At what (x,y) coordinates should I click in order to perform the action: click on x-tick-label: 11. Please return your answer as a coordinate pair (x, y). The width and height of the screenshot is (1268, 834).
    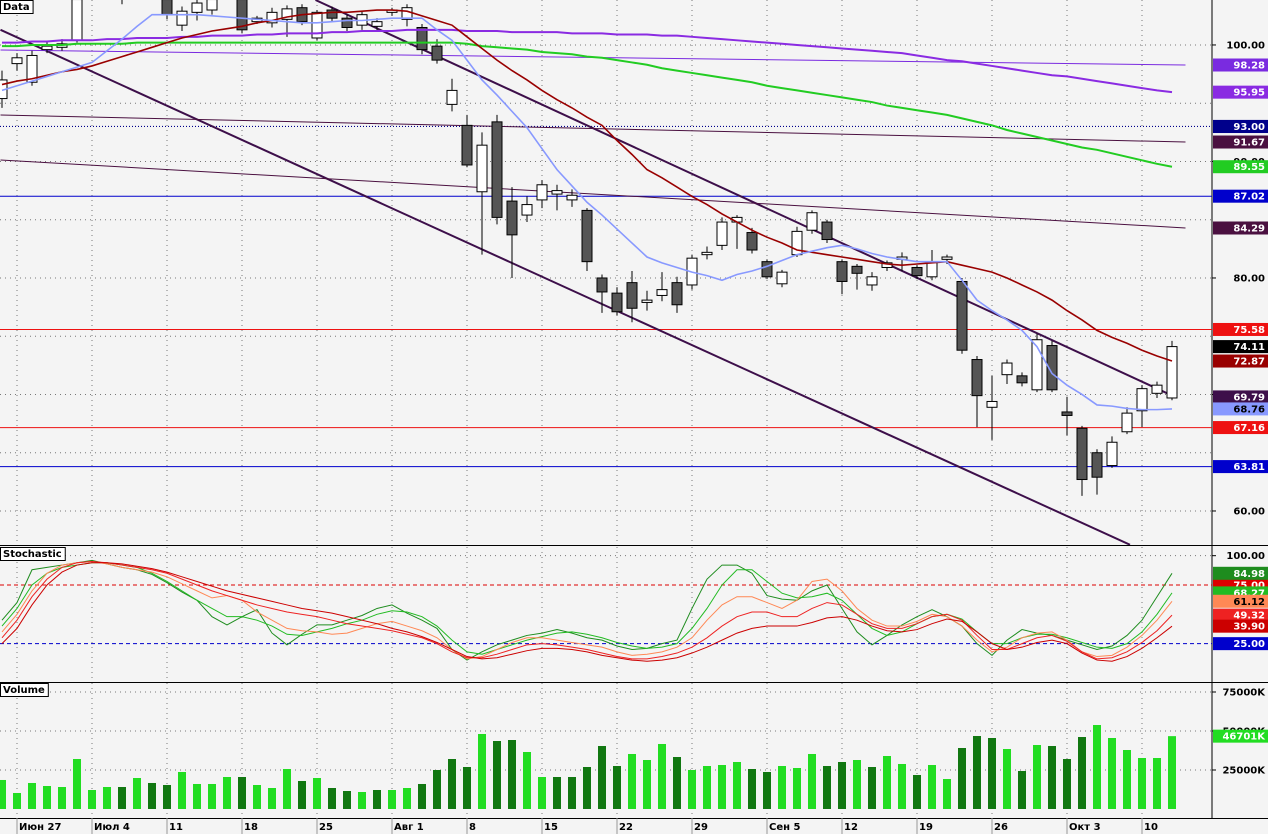
    Looking at the image, I should click on (176, 827).